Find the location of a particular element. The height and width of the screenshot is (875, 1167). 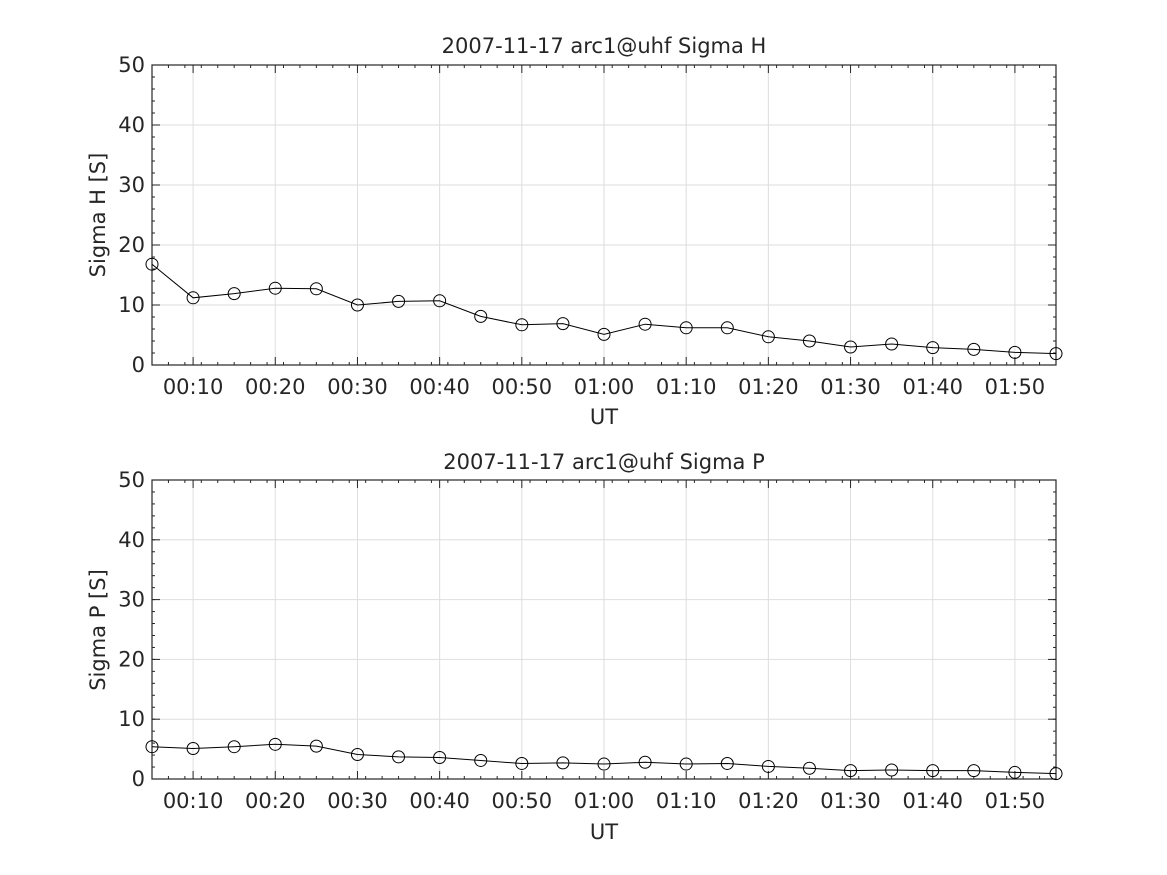

sigma-p-x-axis-label: UT is located at coordinates (604, 832).